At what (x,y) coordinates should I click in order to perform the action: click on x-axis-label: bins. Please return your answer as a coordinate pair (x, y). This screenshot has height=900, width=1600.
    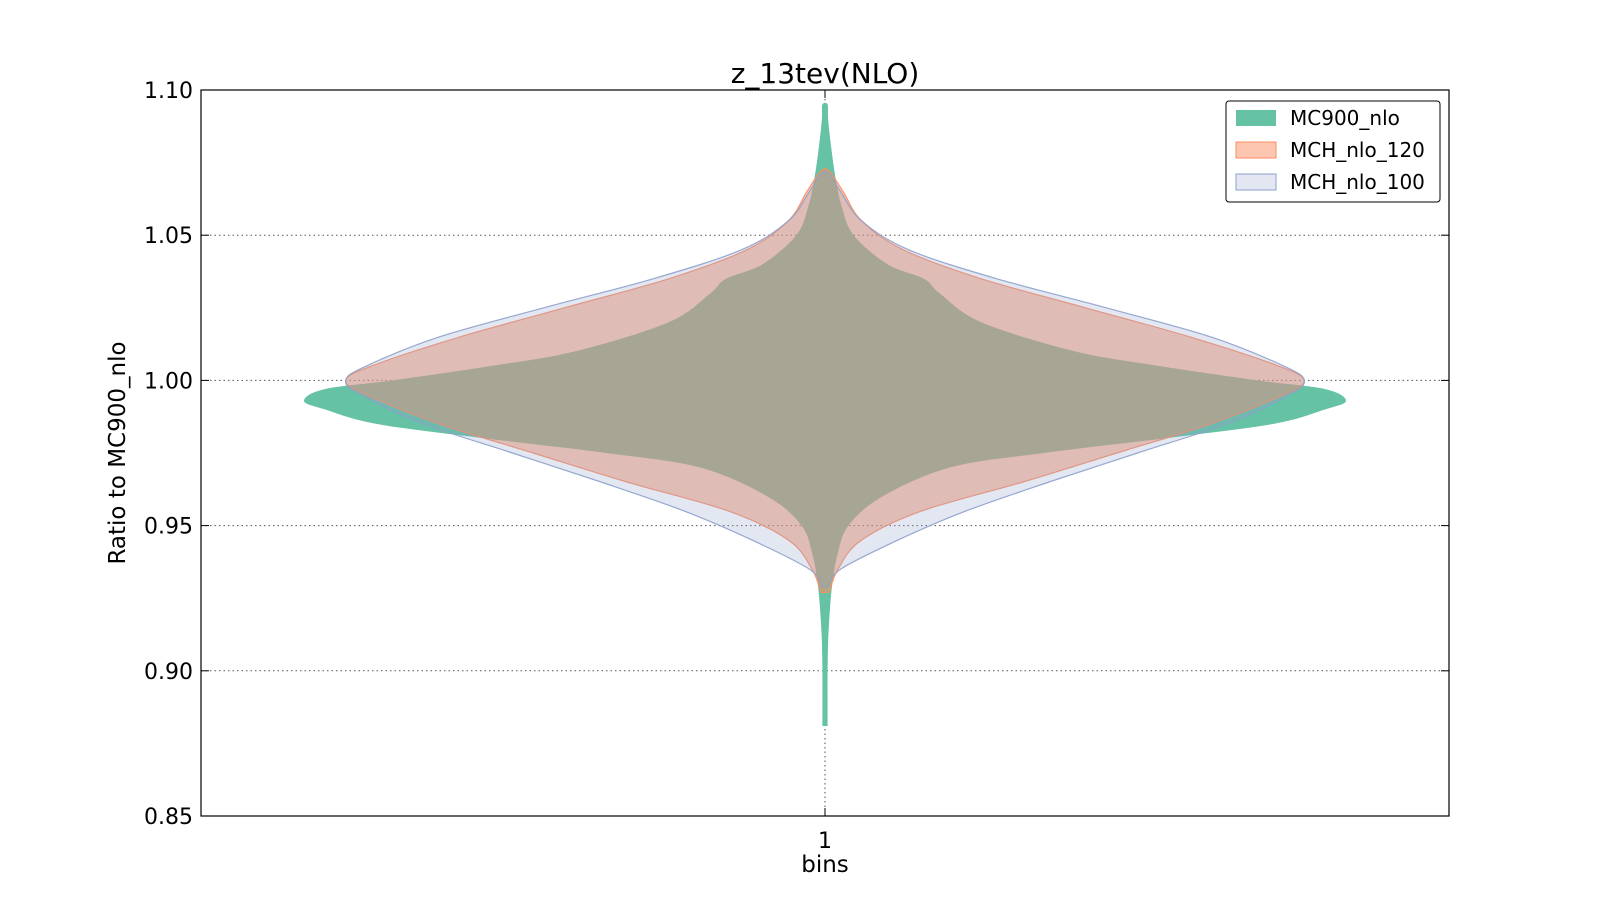
    Looking at the image, I should click on (825, 865).